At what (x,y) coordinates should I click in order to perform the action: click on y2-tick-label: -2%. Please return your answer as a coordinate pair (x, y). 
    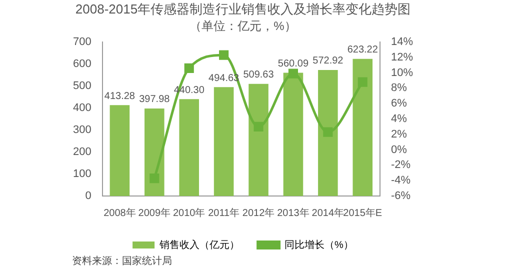
    Looking at the image, I should click on (400, 165).